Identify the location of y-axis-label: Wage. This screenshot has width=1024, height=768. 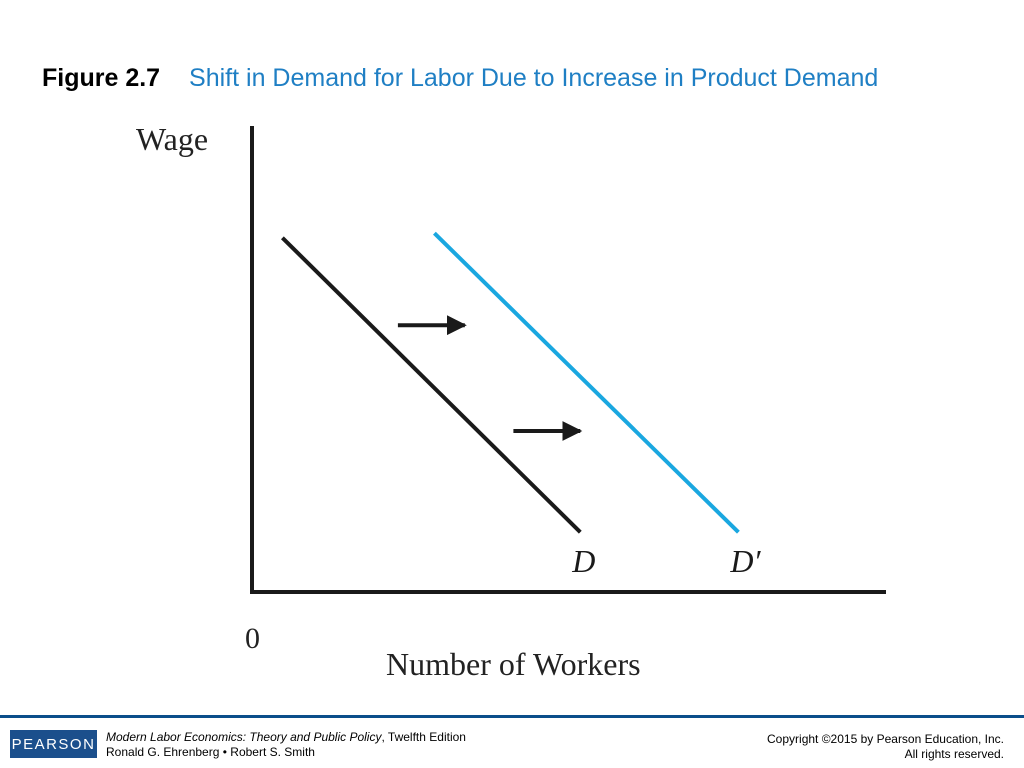
(172, 139).